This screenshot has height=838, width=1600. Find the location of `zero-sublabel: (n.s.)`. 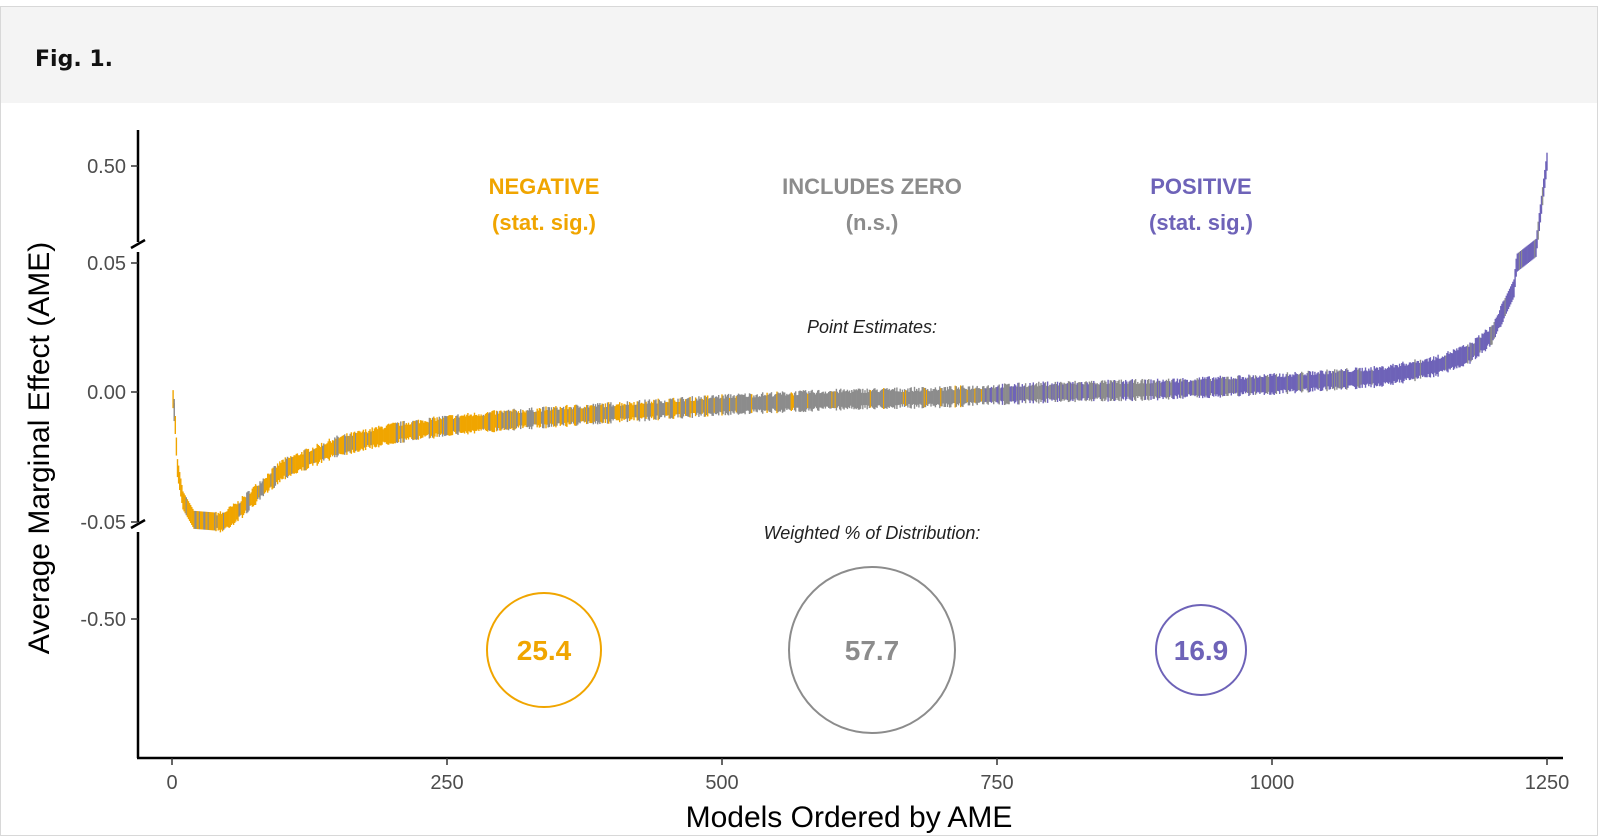

zero-sublabel: (n.s.) is located at coordinates (872, 222).